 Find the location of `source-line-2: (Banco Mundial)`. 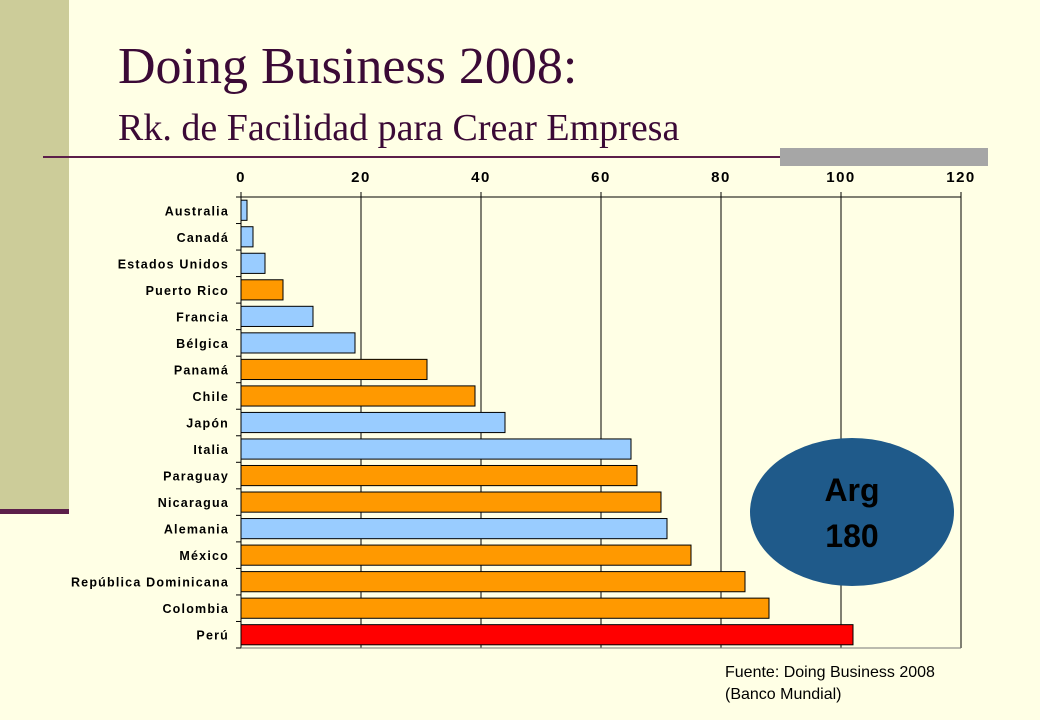

source-line-2: (Banco Mundial) is located at coordinates (783, 694).